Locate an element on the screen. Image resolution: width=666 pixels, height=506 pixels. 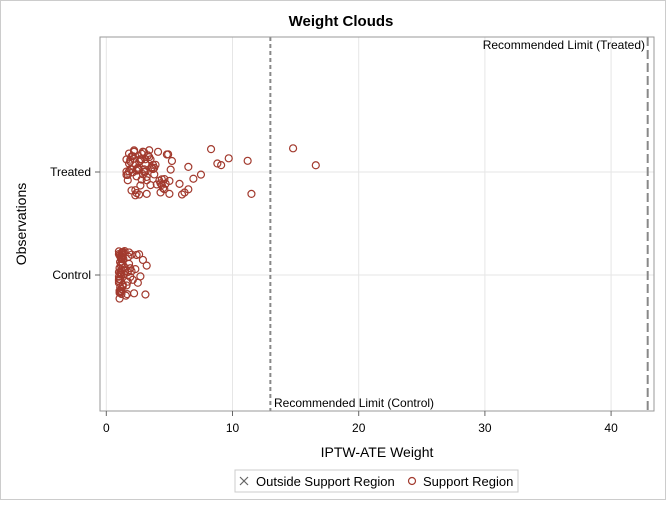
x-tick-label: 0 is located at coordinates (106, 428).